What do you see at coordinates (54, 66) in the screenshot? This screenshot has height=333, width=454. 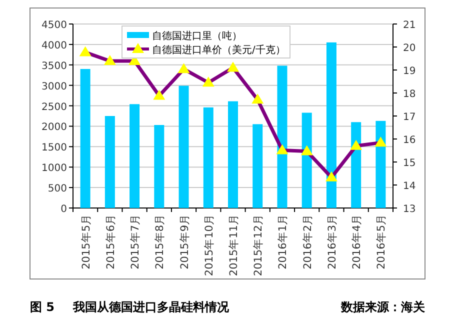 I see `y-tick-label: 3500` at bounding box center [54, 66].